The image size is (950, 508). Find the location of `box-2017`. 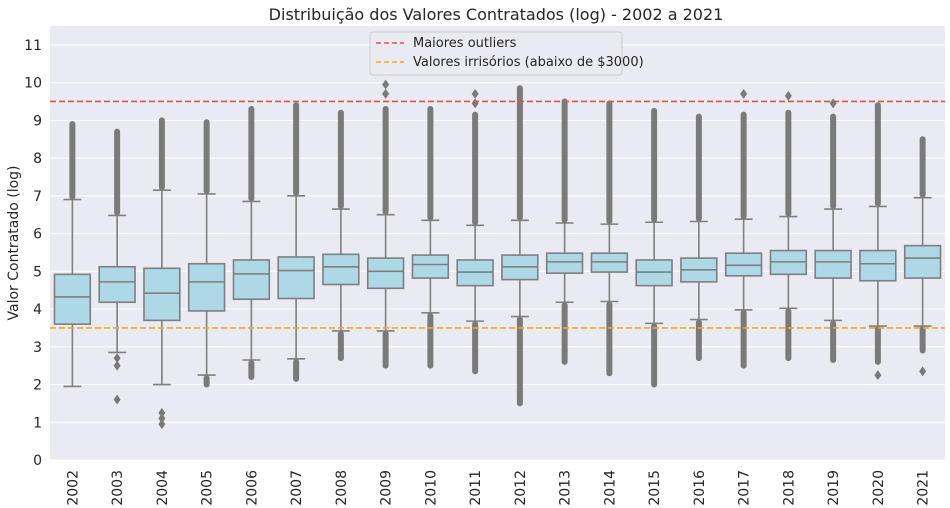

box-2017 is located at coordinates (743, 228).